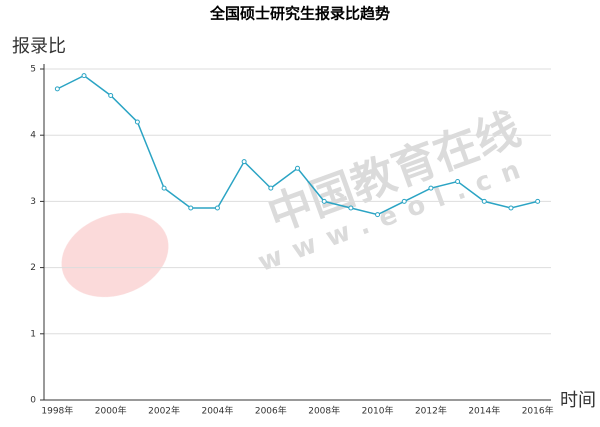  Describe the element at coordinates (299, 14) in the screenshot. I see `chart-title: 全国硕士研究生报录比趋势` at that location.